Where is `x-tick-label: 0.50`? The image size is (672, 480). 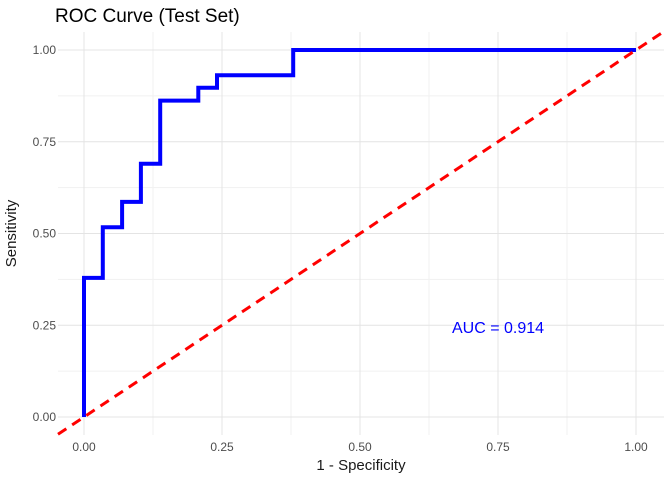
x-tick-label: 0.50 is located at coordinates (360, 447).